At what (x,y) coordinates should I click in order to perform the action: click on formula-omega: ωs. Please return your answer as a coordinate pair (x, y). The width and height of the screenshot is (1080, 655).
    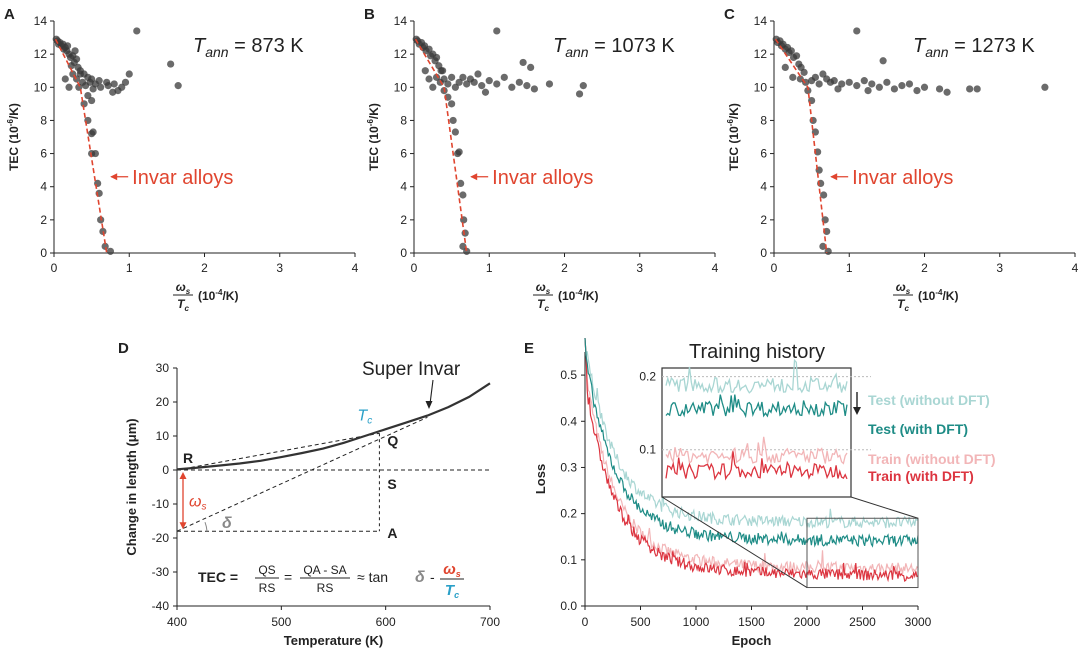
    Looking at the image, I should click on (452, 570).